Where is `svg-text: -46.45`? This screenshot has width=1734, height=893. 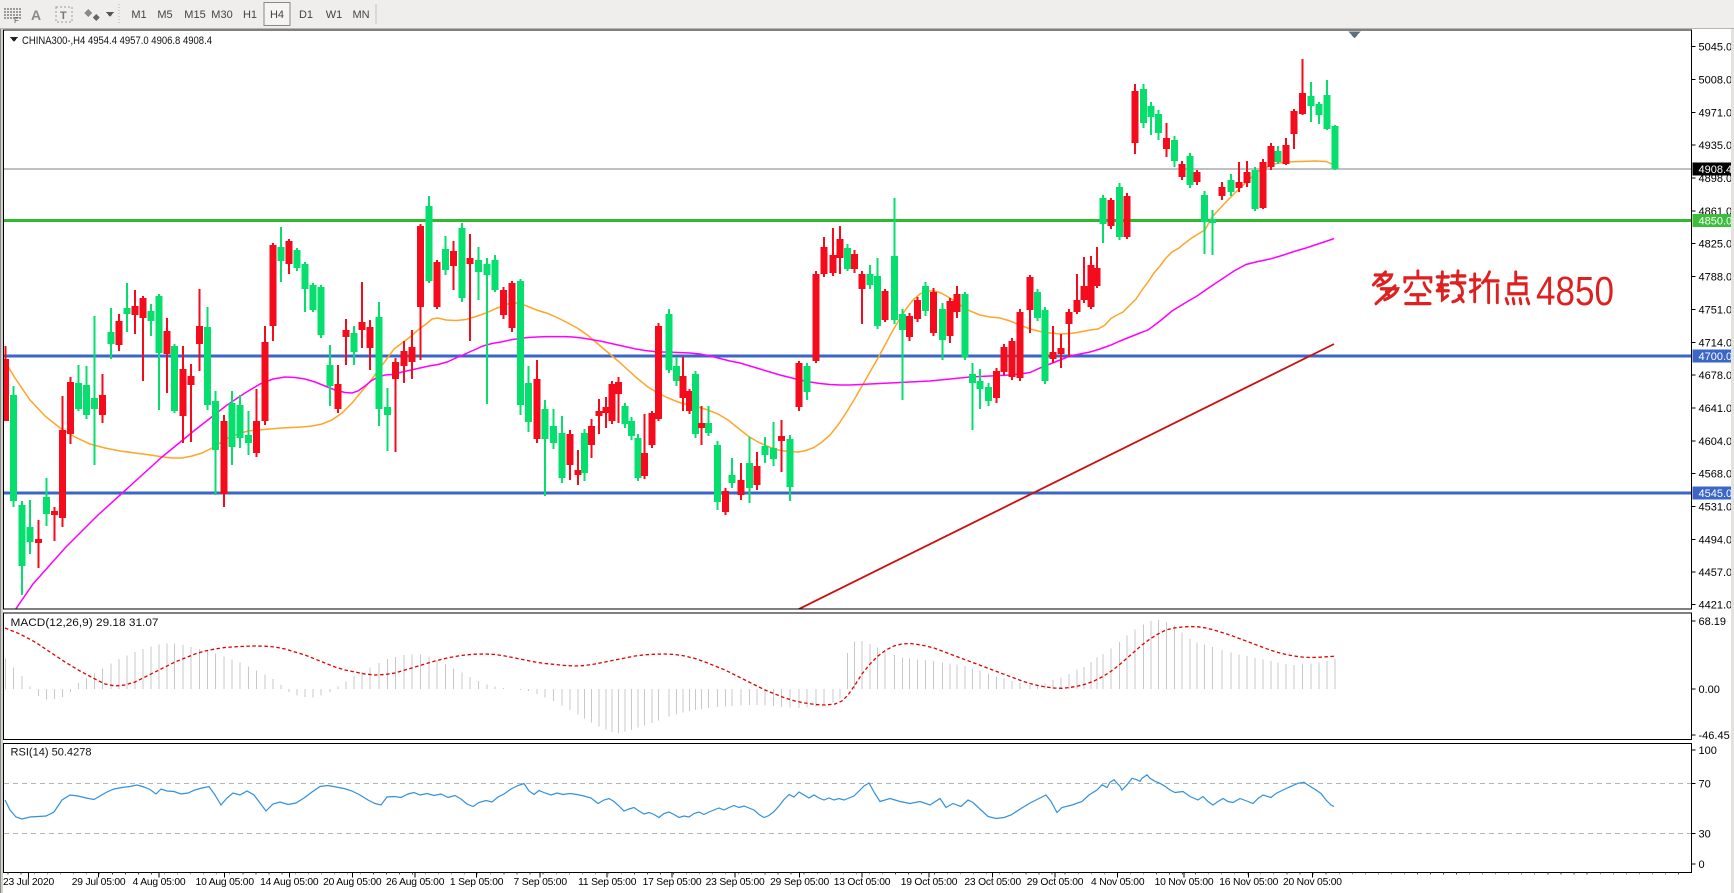
svg-text: -46.45 is located at coordinates (1714, 736).